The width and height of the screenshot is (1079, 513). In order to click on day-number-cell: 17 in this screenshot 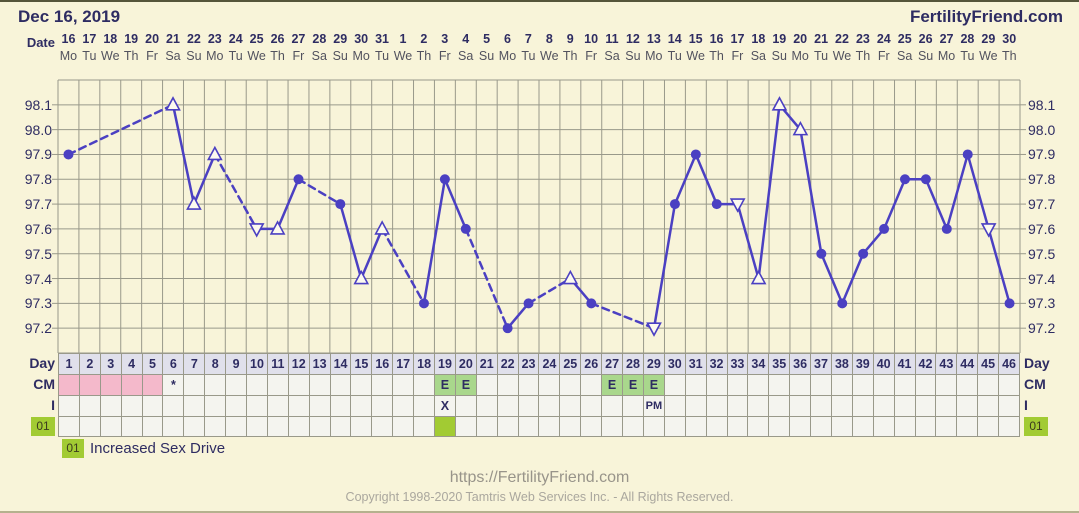, I will do `click(404, 364)`.